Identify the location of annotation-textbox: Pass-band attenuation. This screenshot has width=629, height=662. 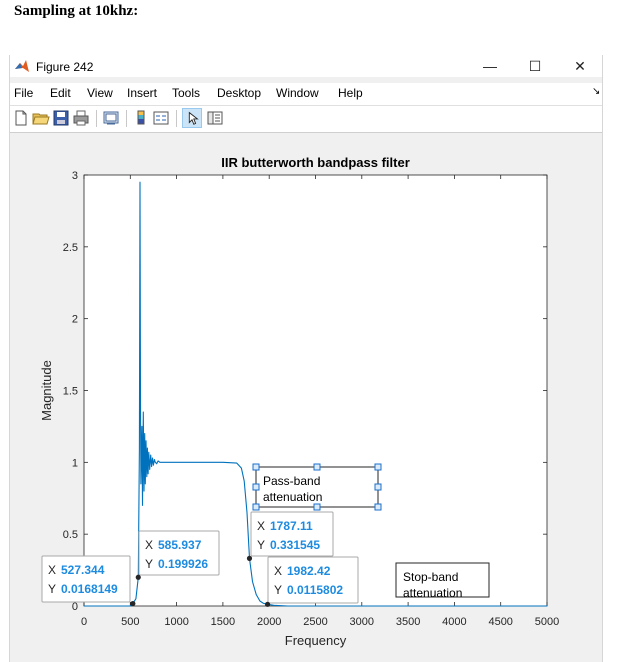
(317, 487).